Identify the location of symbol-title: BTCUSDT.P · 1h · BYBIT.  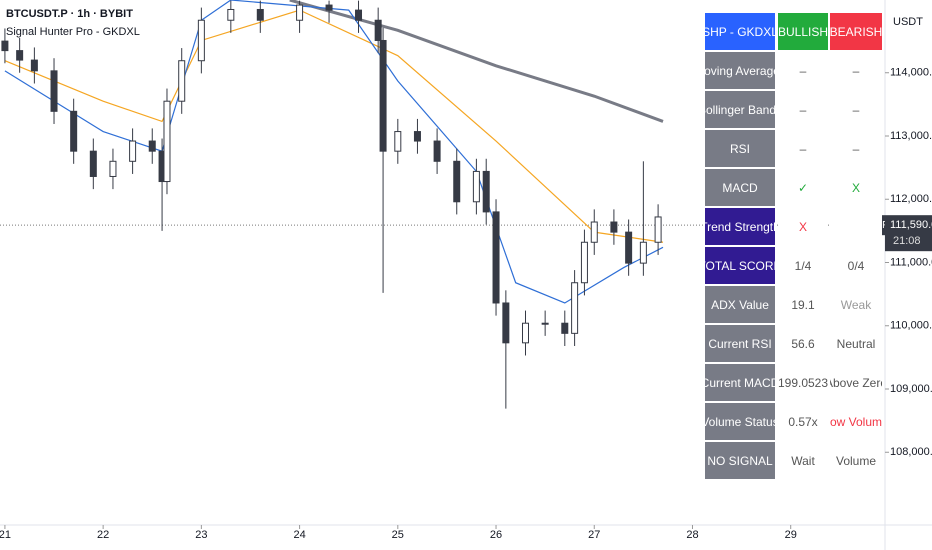
(69, 14).